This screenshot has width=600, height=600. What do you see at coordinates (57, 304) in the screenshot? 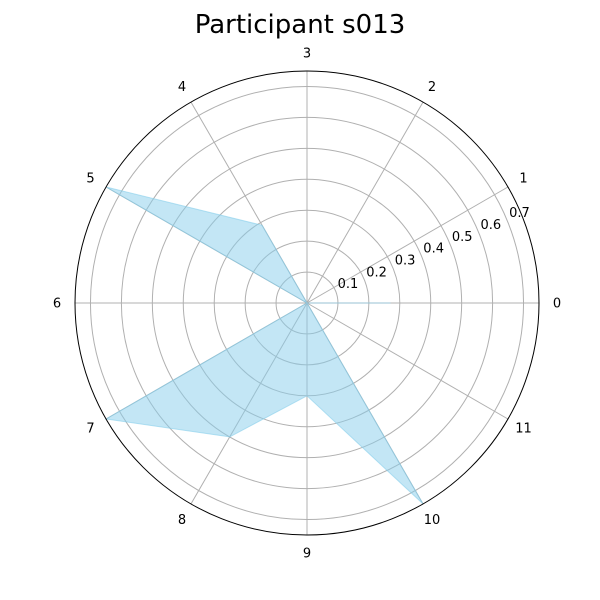
I see `category-label: 6` at bounding box center [57, 304].